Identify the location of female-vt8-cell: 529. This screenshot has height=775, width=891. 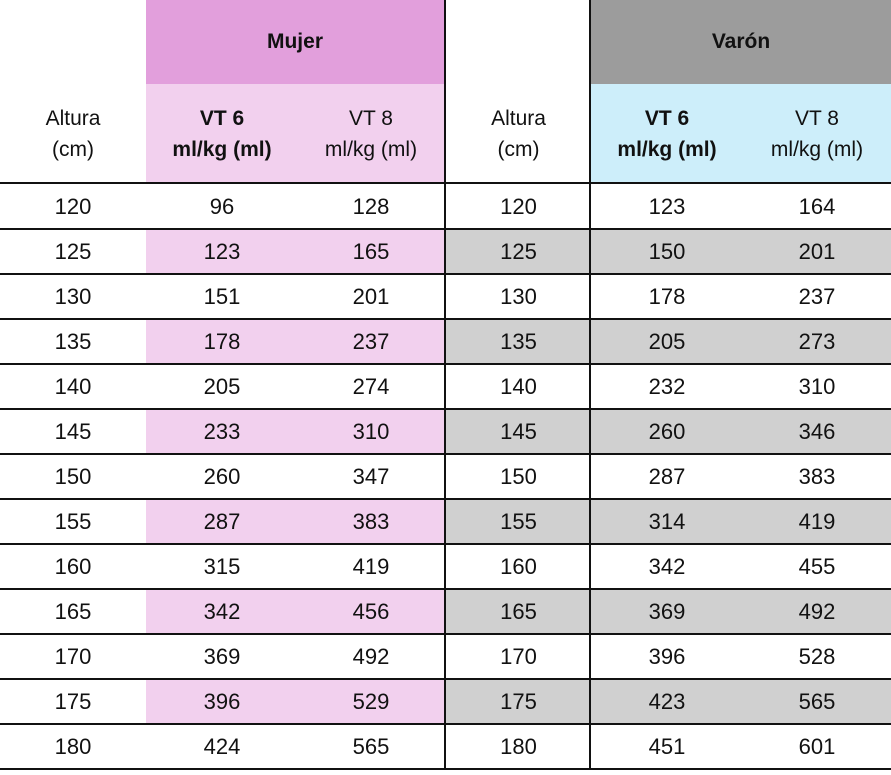
(371, 701).